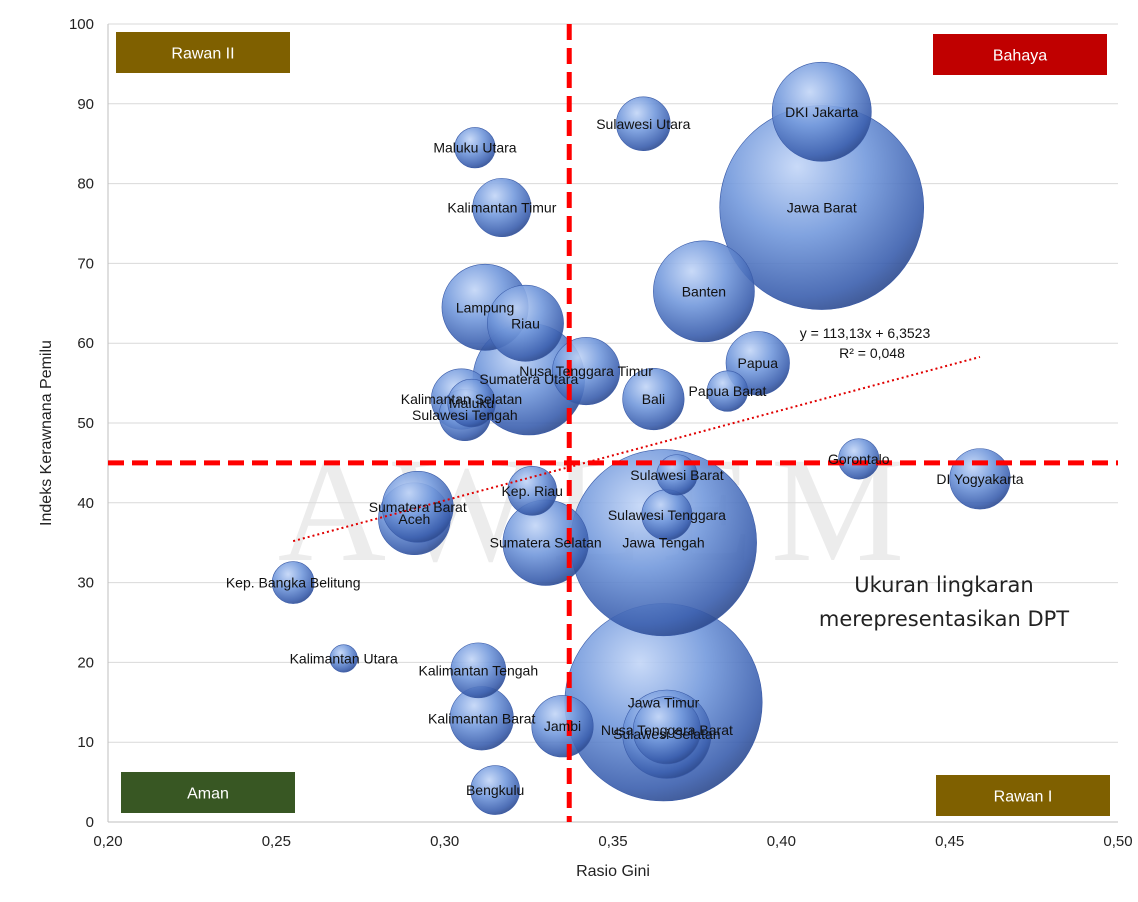 The width and height of the screenshot is (1138, 902). Describe the element at coordinates (46, 433) in the screenshot. I see `y-axis-title: Indeks Kerawnana Pemilu` at that location.